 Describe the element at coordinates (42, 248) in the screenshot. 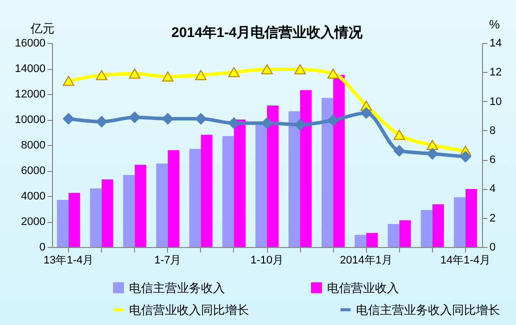

I see `y-tick-label: 0` at that location.